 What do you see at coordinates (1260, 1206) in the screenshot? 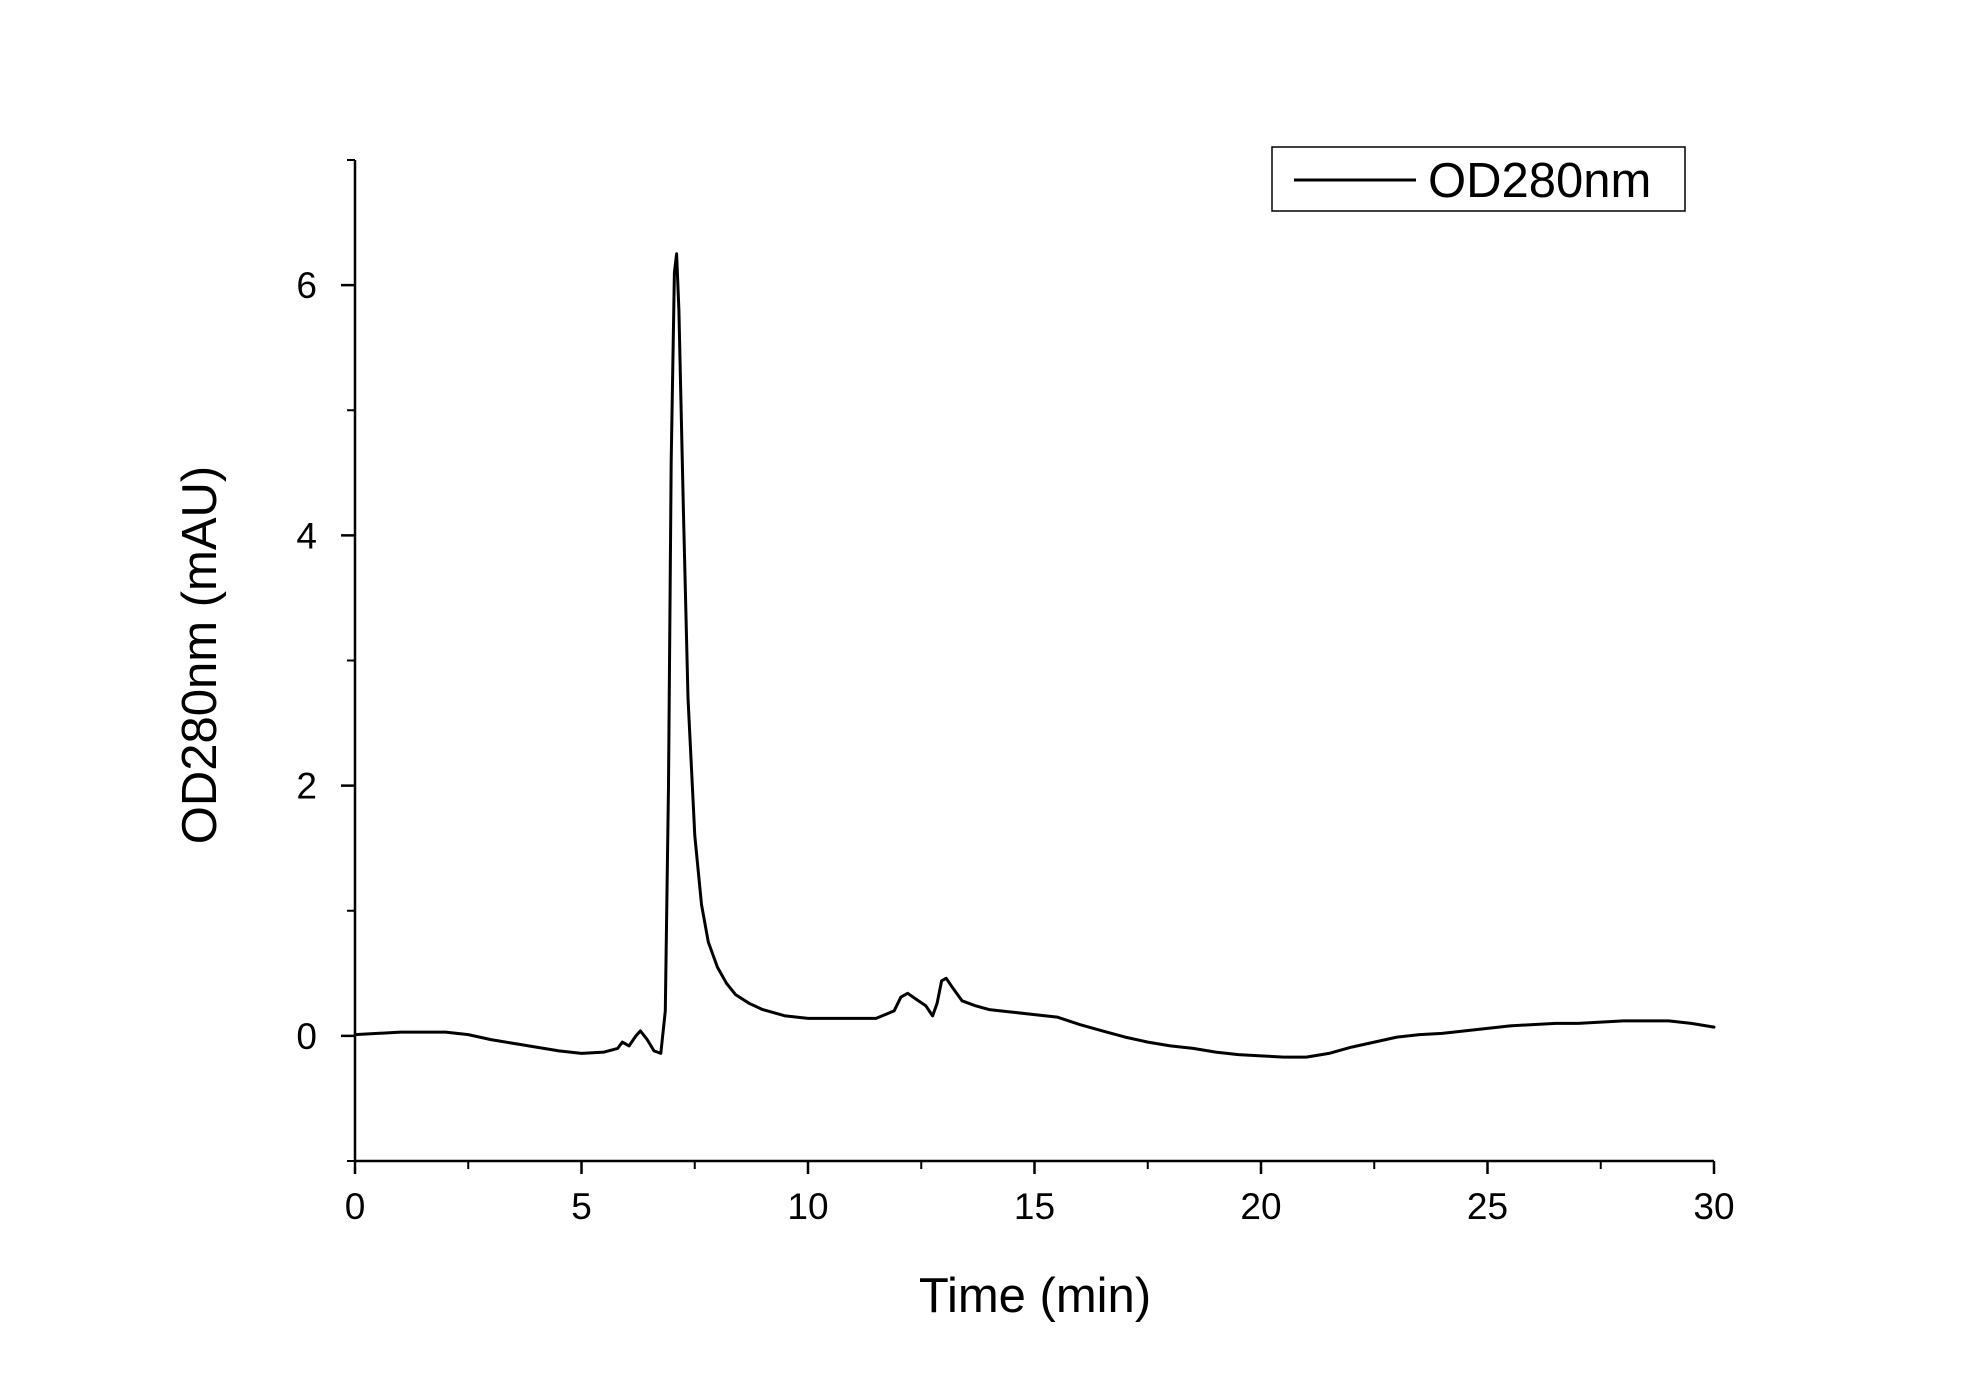
I see `x-tick-label: 20` at bounding box center [1260, 1206].